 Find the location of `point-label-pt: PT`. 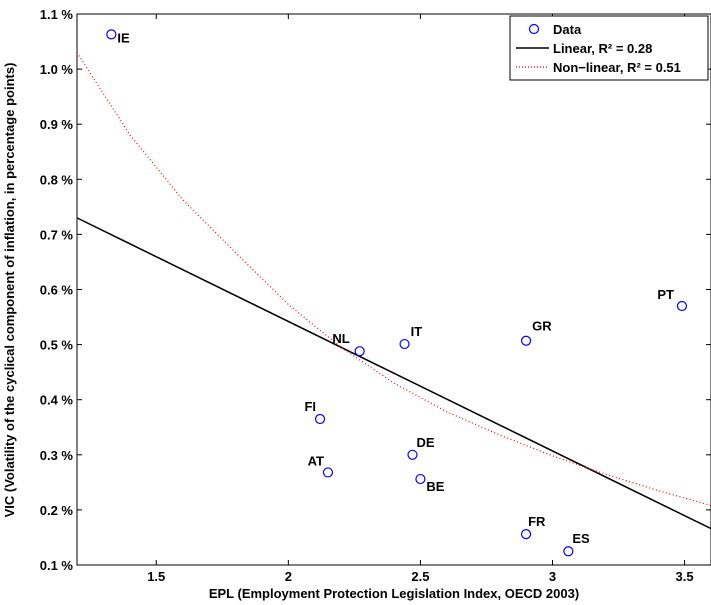

point-label-pt: PT is located at coordinates (665, 294).